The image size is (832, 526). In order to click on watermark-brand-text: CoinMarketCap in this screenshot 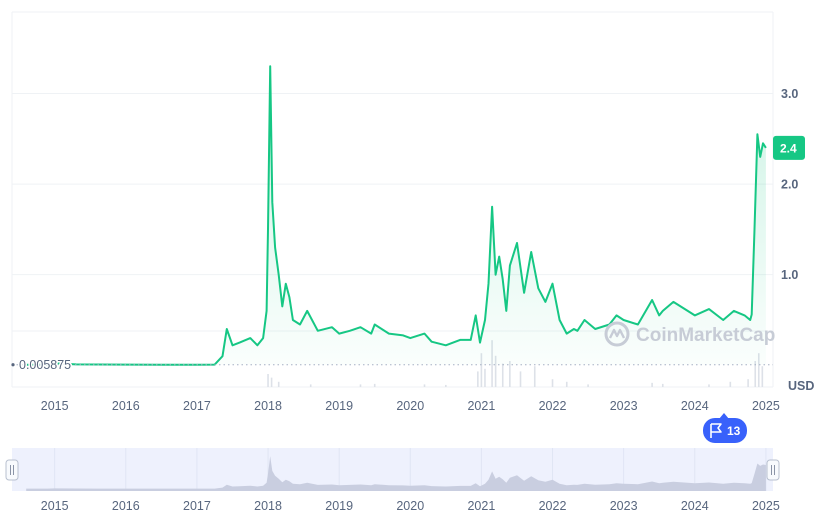, I will do `click(705, 335)`.